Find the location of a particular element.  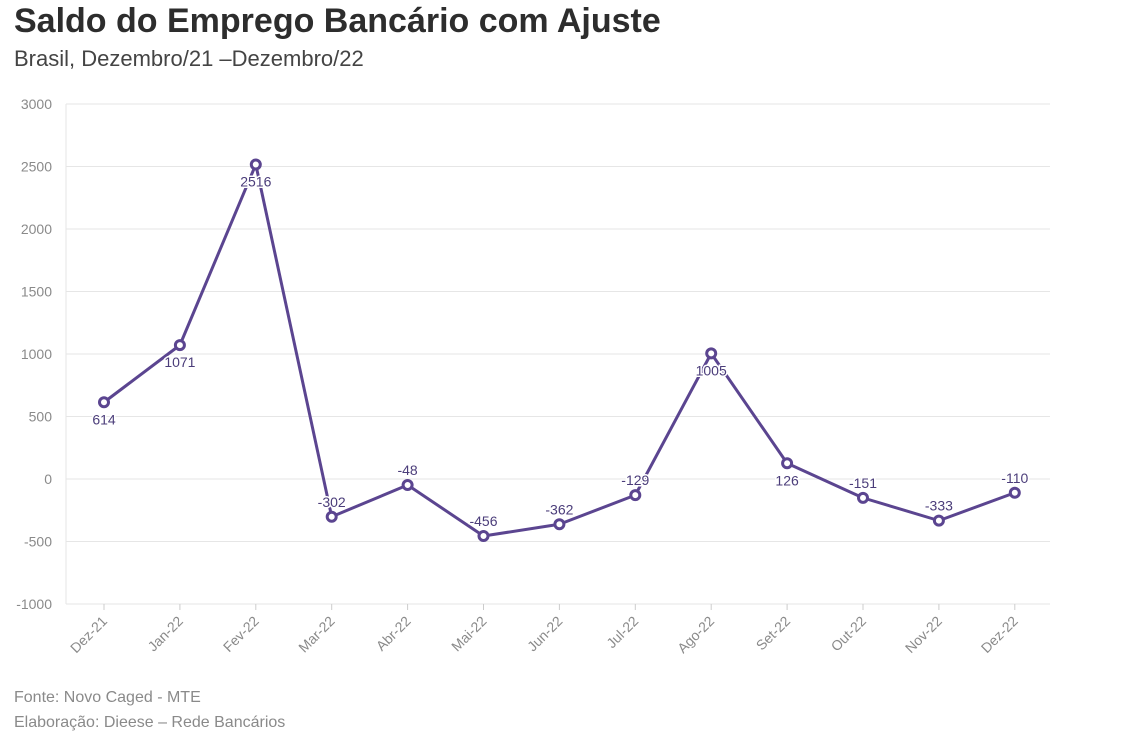

y-tick-label: 500 is located at coordinates (41, 417).